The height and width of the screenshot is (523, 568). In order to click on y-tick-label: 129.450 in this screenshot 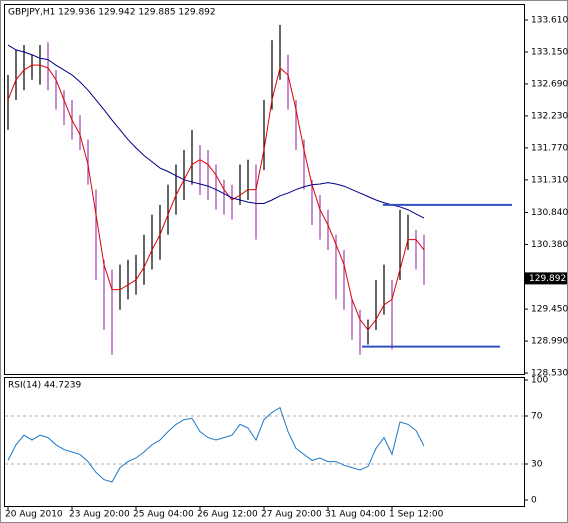, I will do `click(549, 310)`.